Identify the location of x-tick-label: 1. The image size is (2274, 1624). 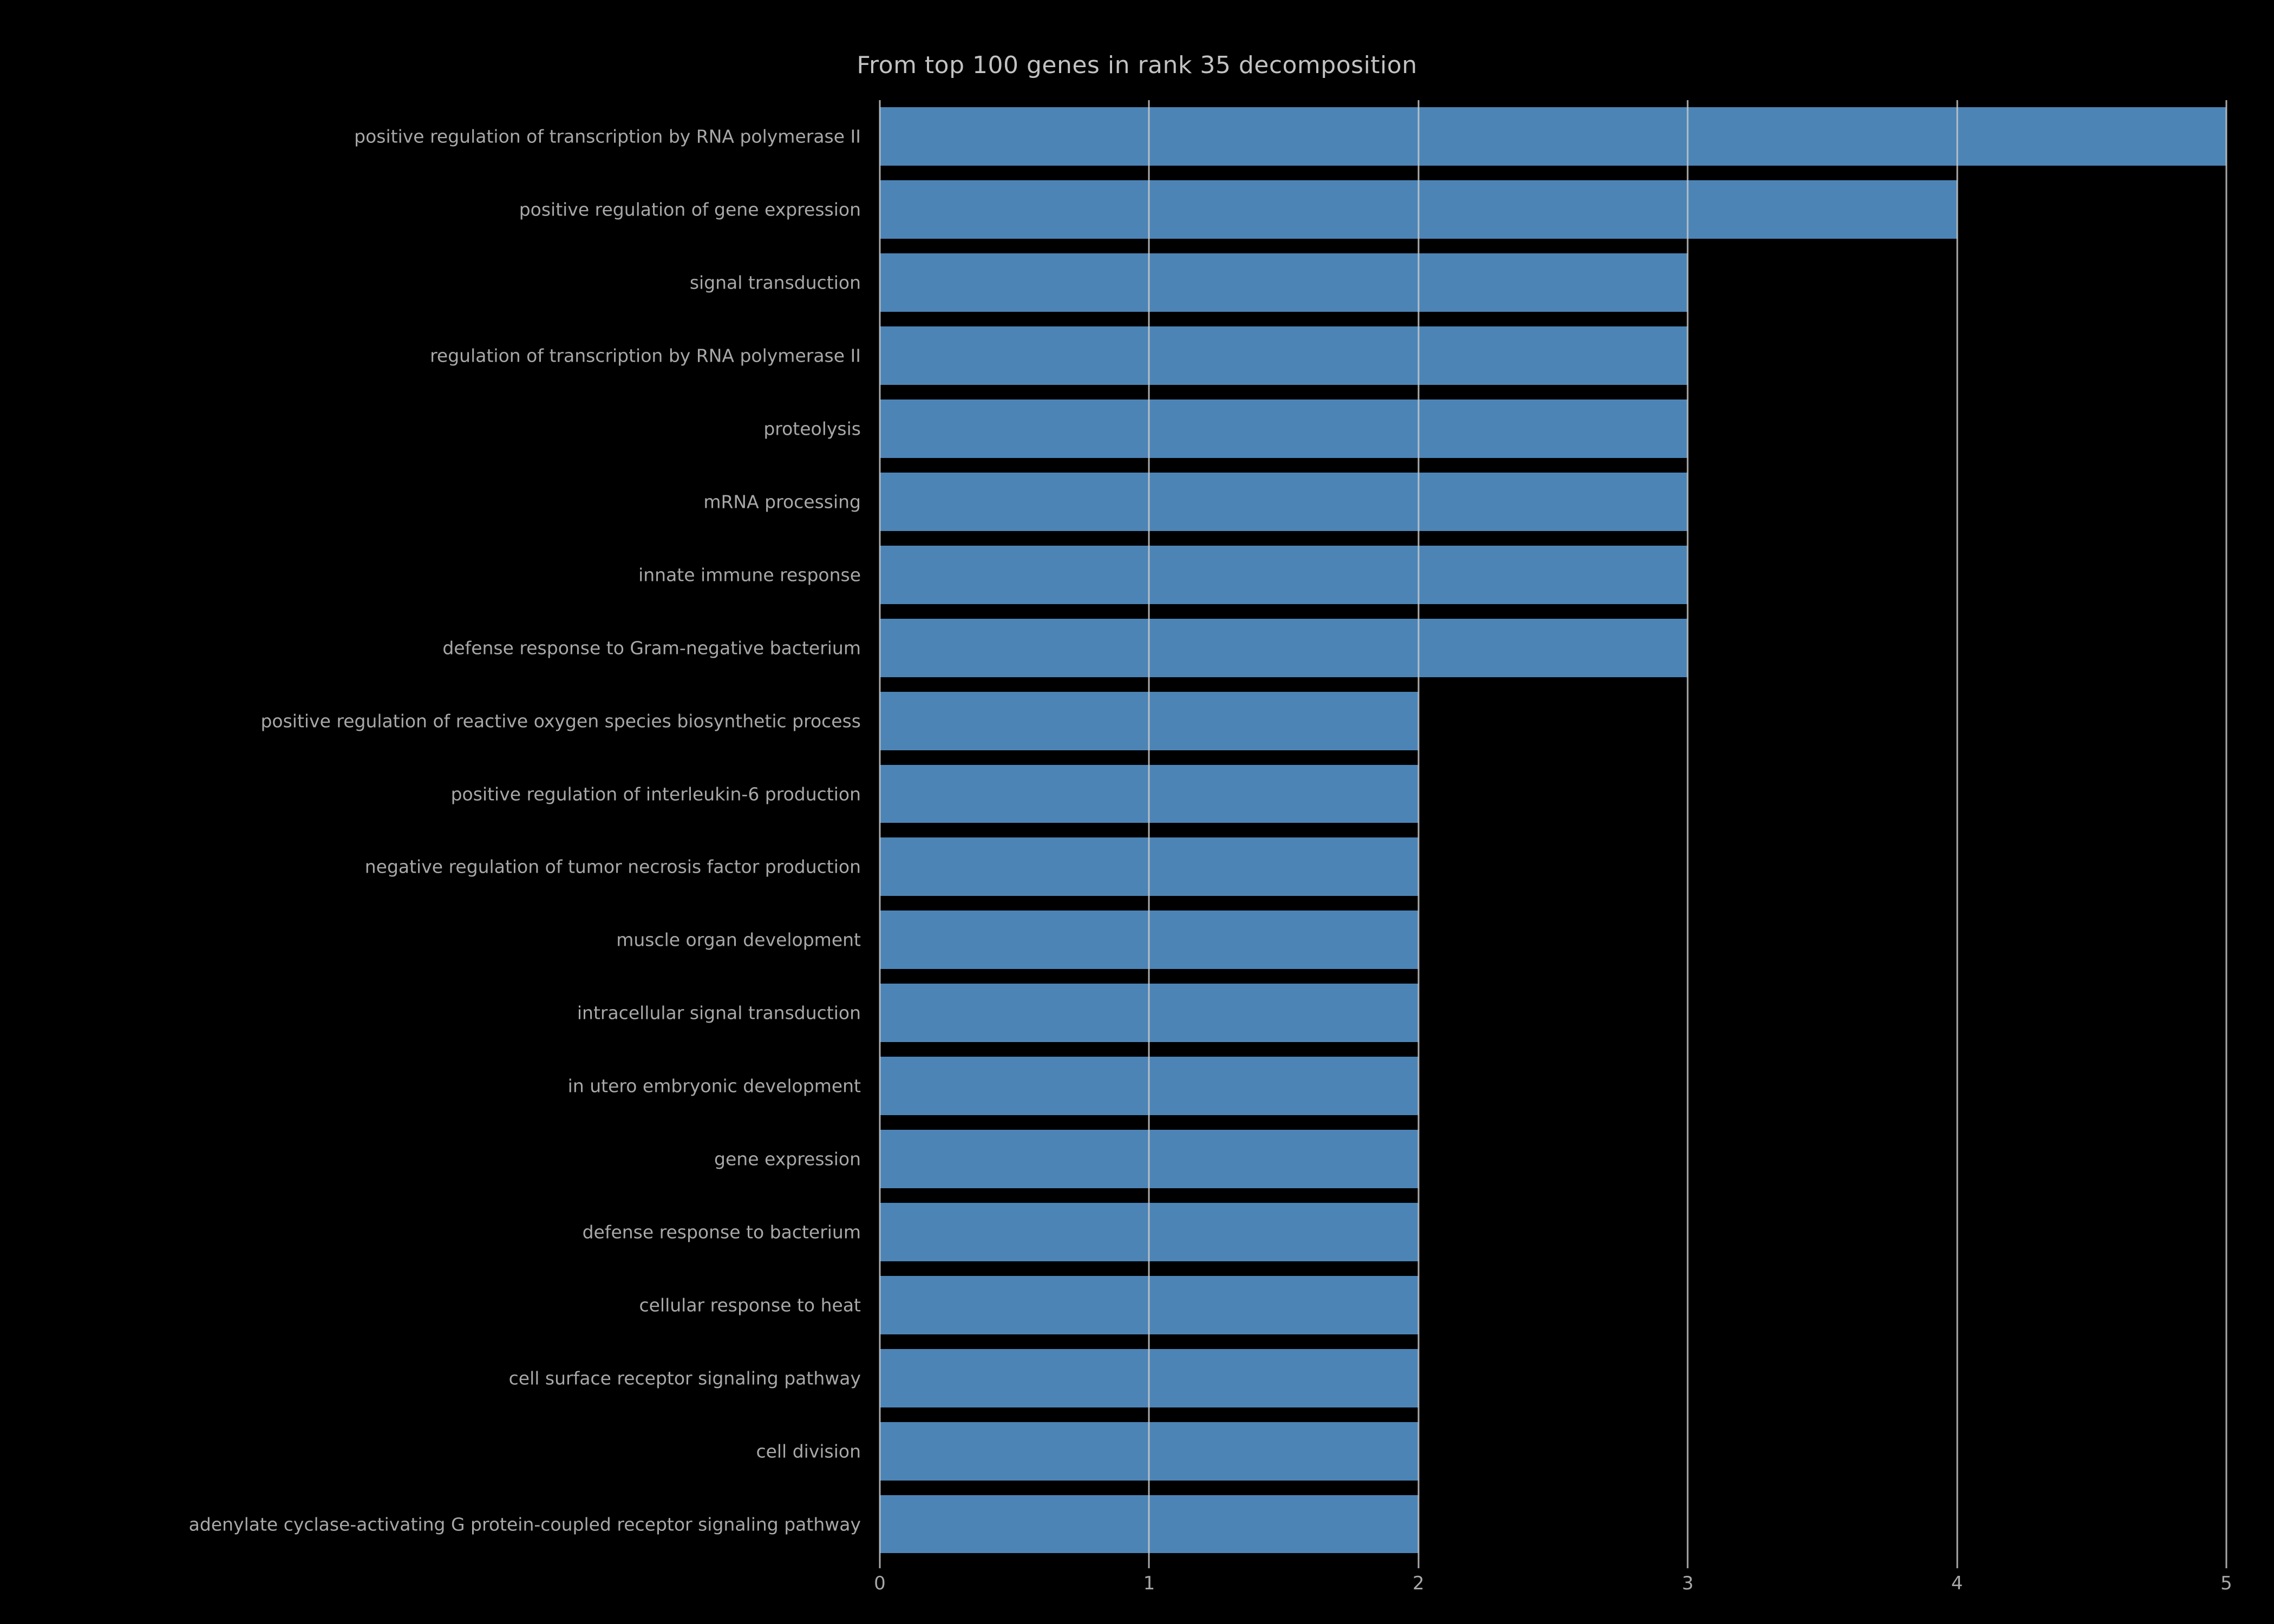
(1149, 1583).